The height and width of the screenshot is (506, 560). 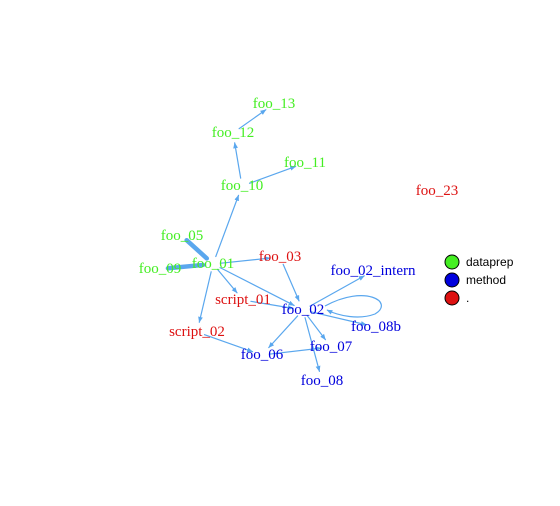 What do you see at coordinates (305, 163) in the screenshot?
I see `node-foo-11: foo_11` at bounding box center [305, 163].